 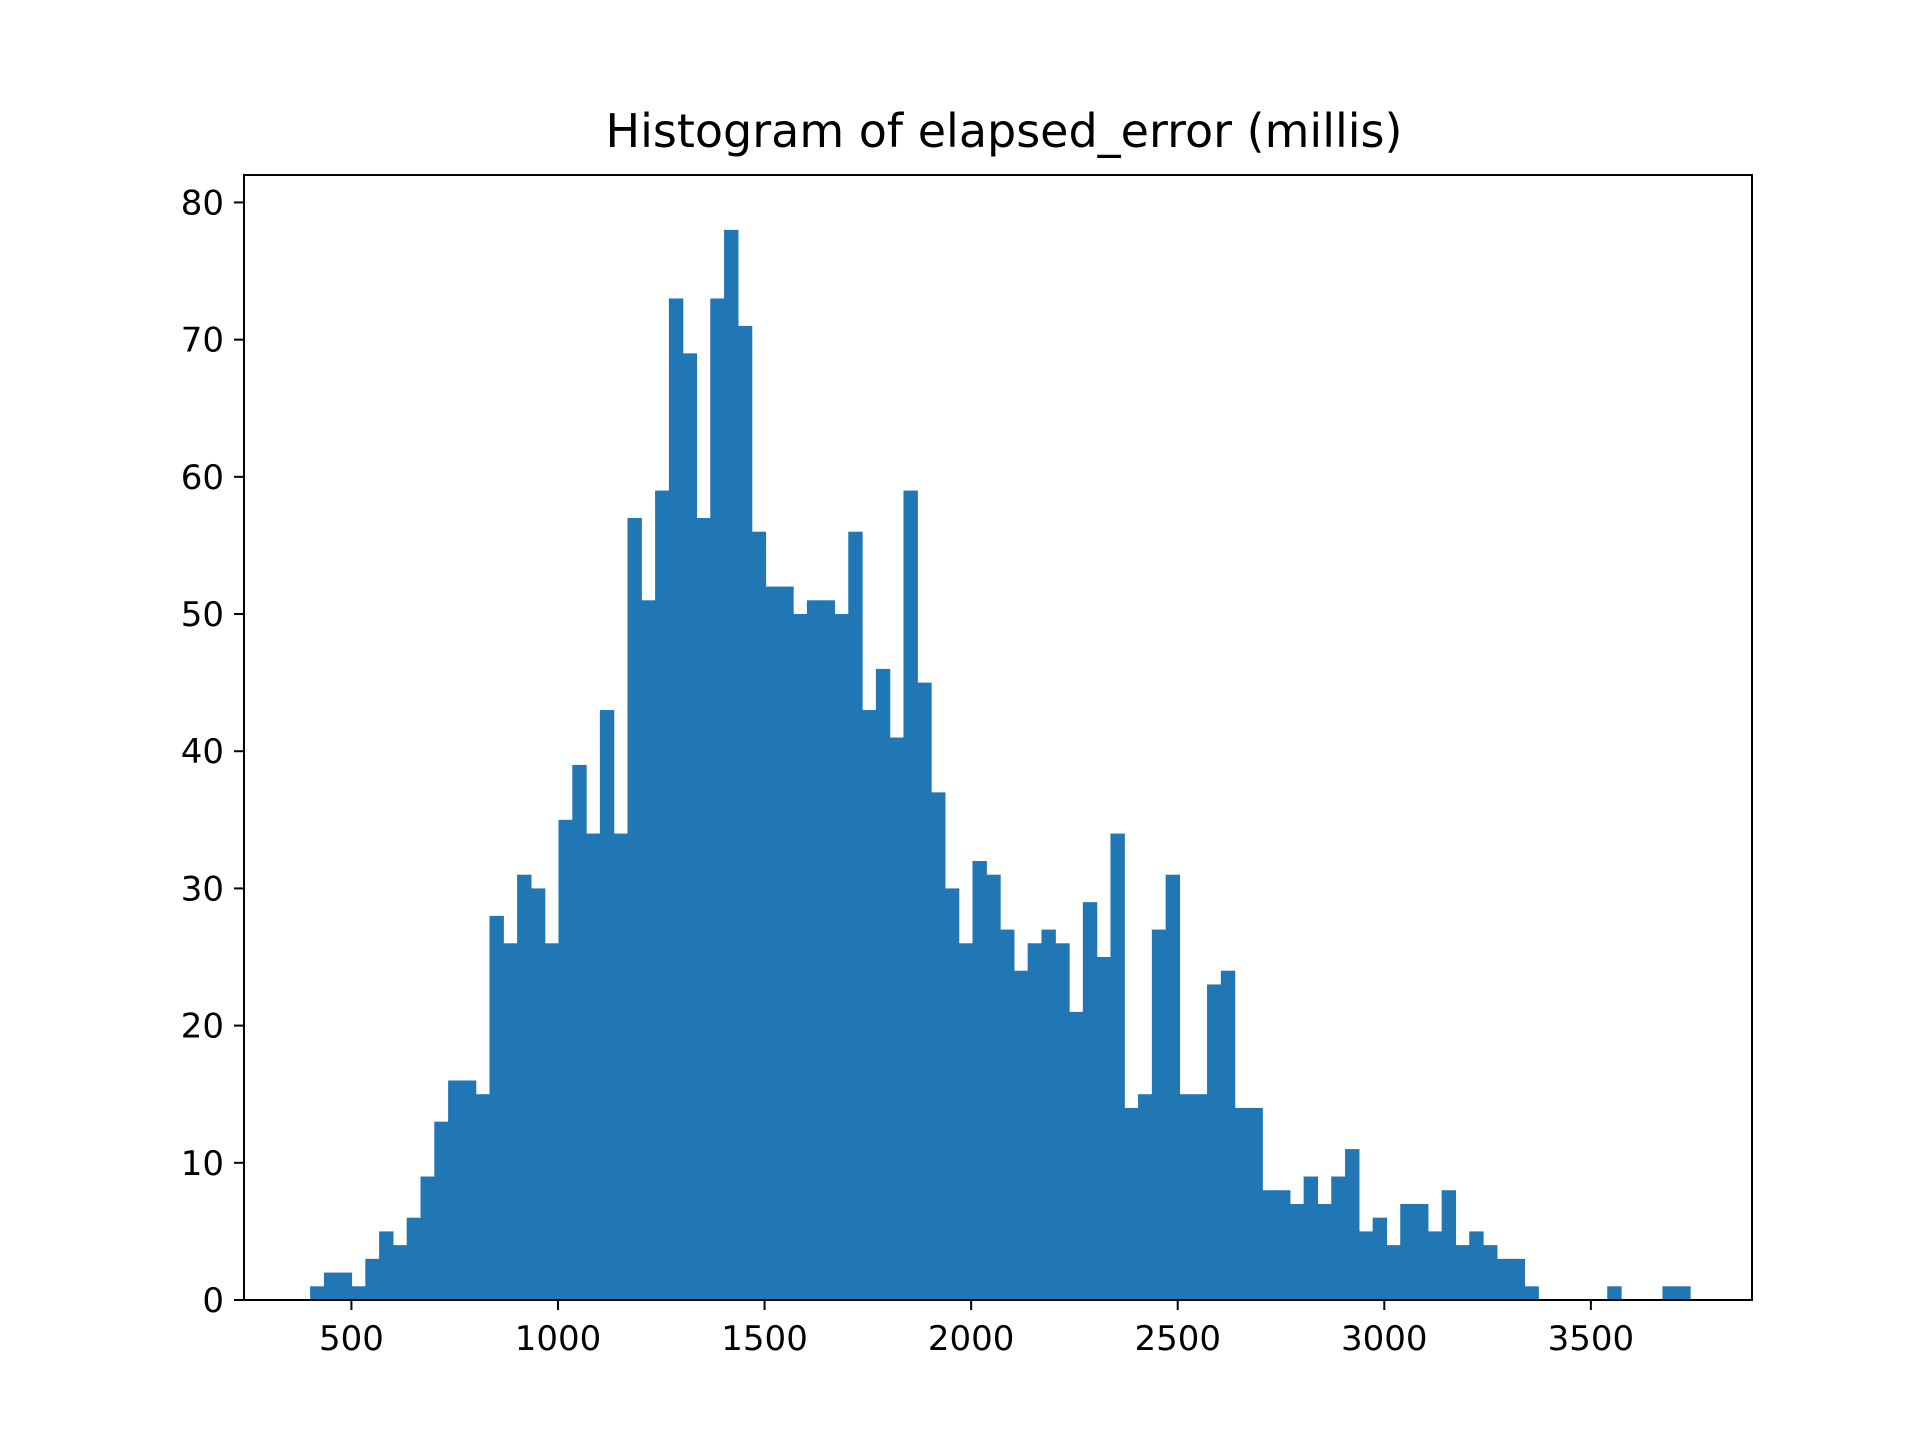 I want to click on x-tick-label: 3000, so click(x=1384, y=1339).